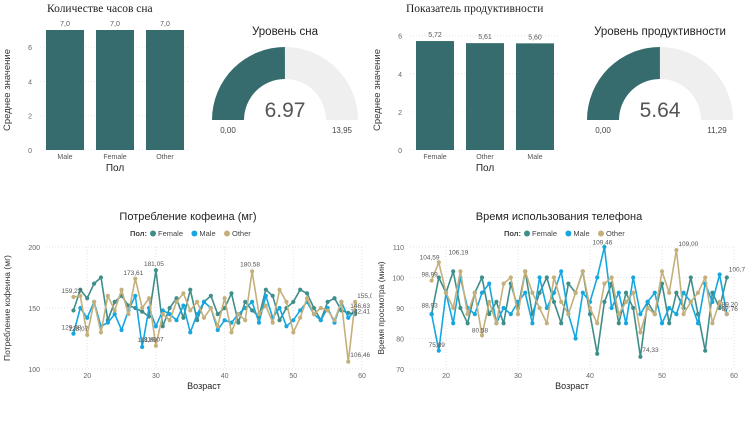 The height and width of the screenshot is (421, 745). I want to click on data-label: 118,89, so click(147, 340).